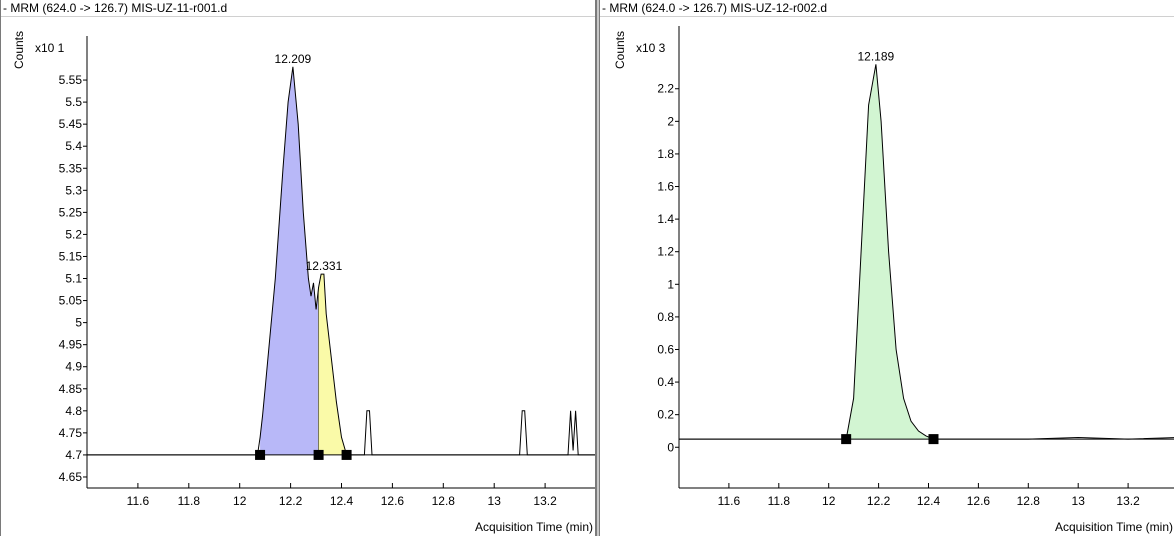  I want to click on y-tick-label: 4.7, so click(73, 455).